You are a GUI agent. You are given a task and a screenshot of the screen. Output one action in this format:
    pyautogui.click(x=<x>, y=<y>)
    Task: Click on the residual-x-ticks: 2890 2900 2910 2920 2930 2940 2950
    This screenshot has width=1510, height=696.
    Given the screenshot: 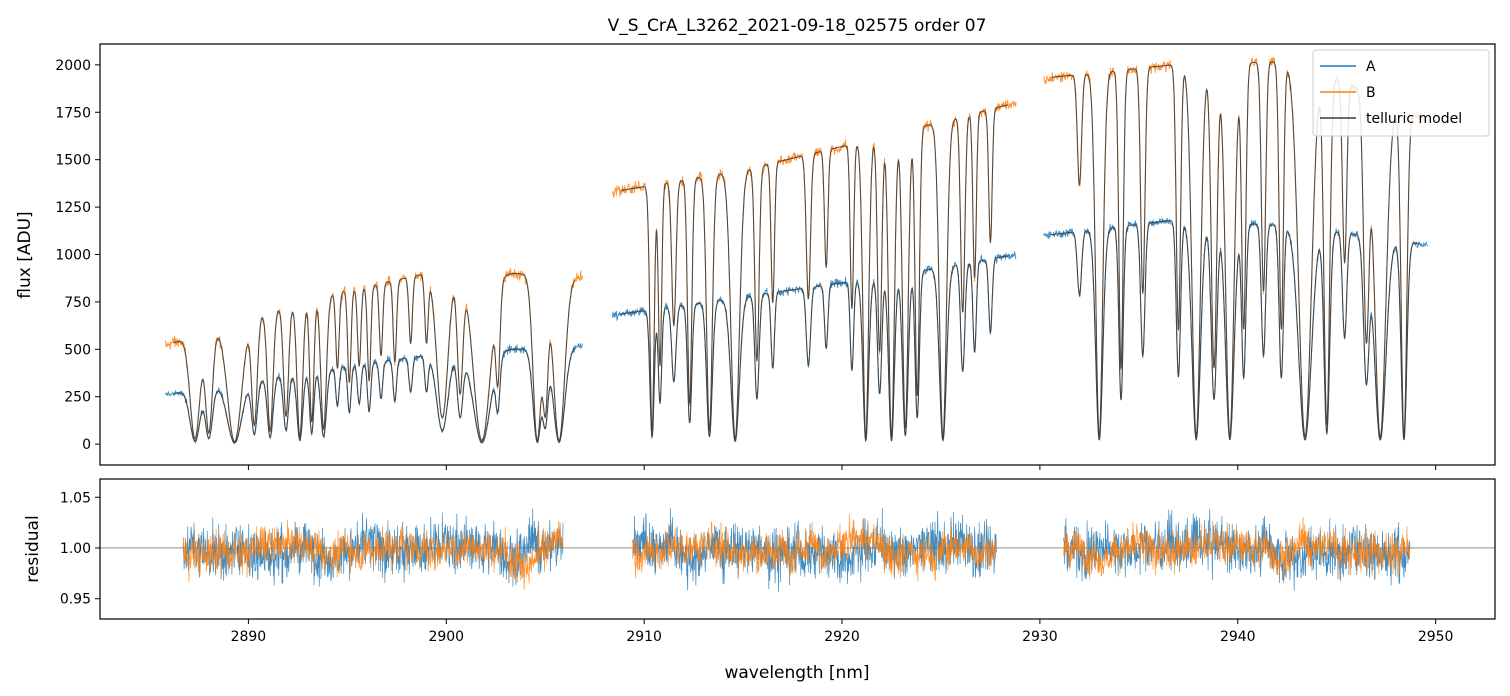 What is the action you would take?
    pyautogui.click(x=842, y=632)
    